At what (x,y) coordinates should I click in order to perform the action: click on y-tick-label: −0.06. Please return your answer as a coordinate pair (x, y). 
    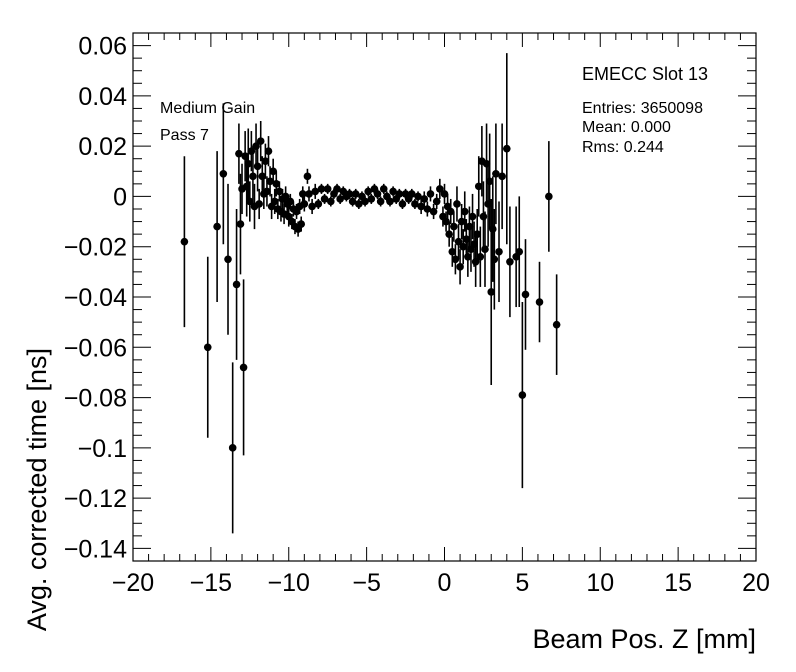
    Looking at the image, I should click on (95, 348).